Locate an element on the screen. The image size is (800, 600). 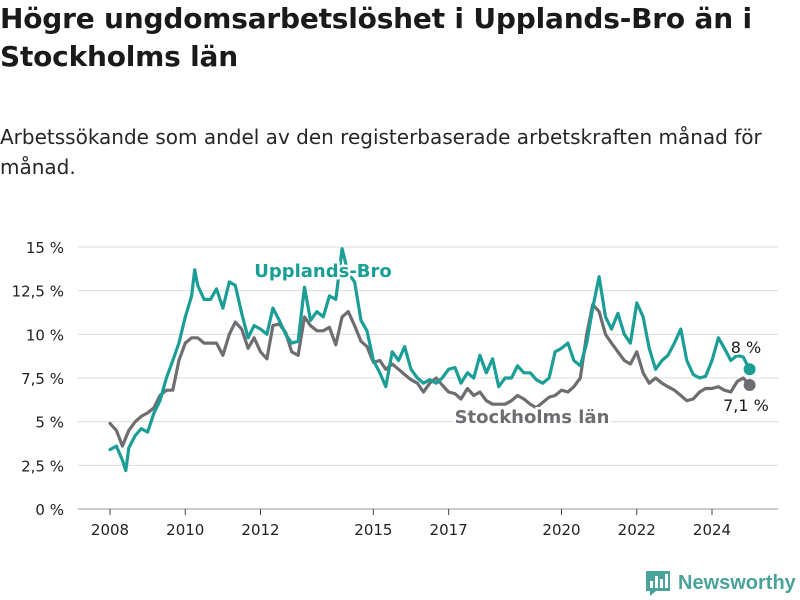
y-tick-label: 12,5 % is located at coordinates (38, 292).